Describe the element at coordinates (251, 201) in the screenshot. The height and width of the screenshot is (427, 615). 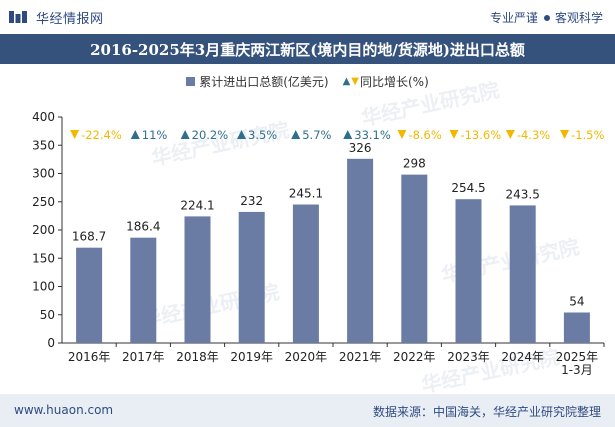
I see `bar-value-label: 232` at that location.